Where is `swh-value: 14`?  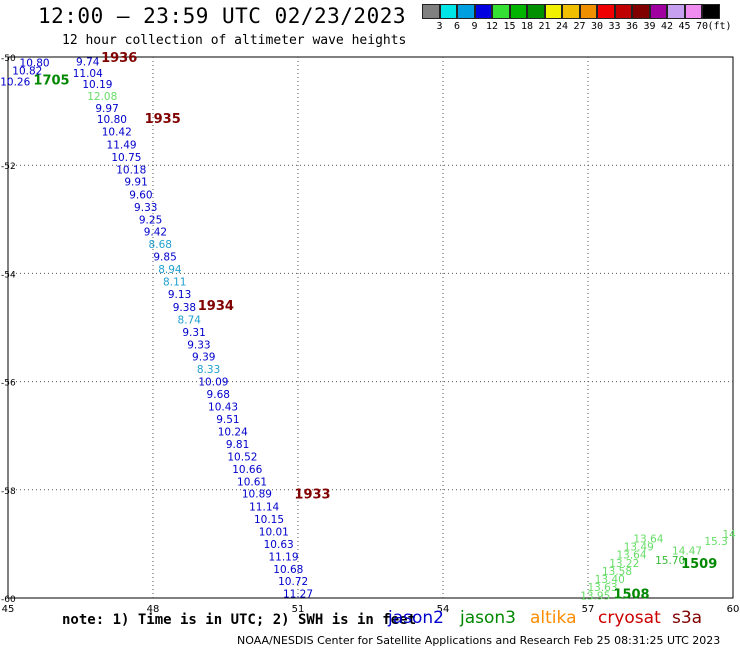 swh-value: 14 is located at coordinates (729, 535).